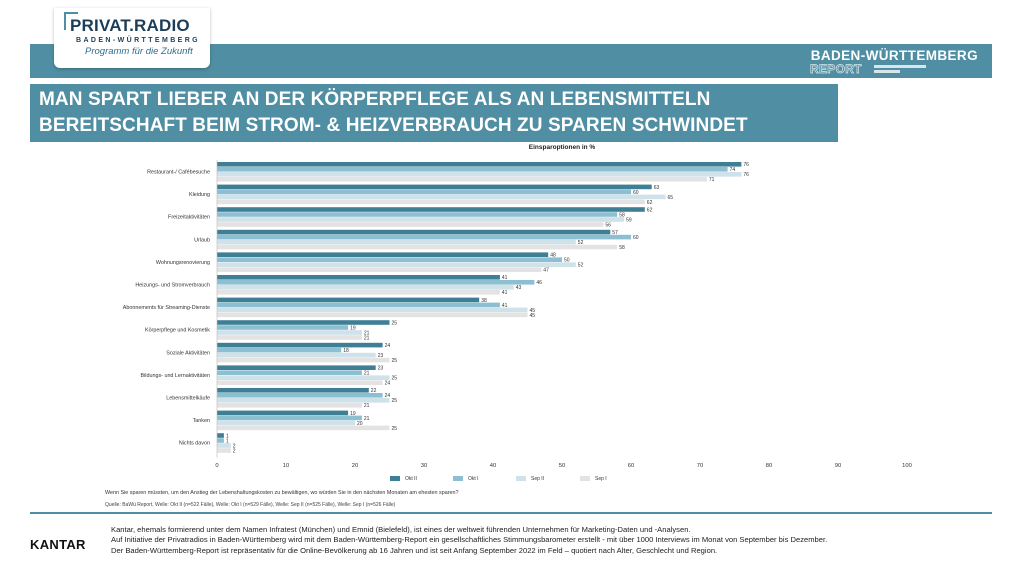 This screenshot has height=574, width=1020. What do you see at coordinates (355, 466) in the screenshot?
I see `x-tick-label: 20` at bounding box center [355, 466].